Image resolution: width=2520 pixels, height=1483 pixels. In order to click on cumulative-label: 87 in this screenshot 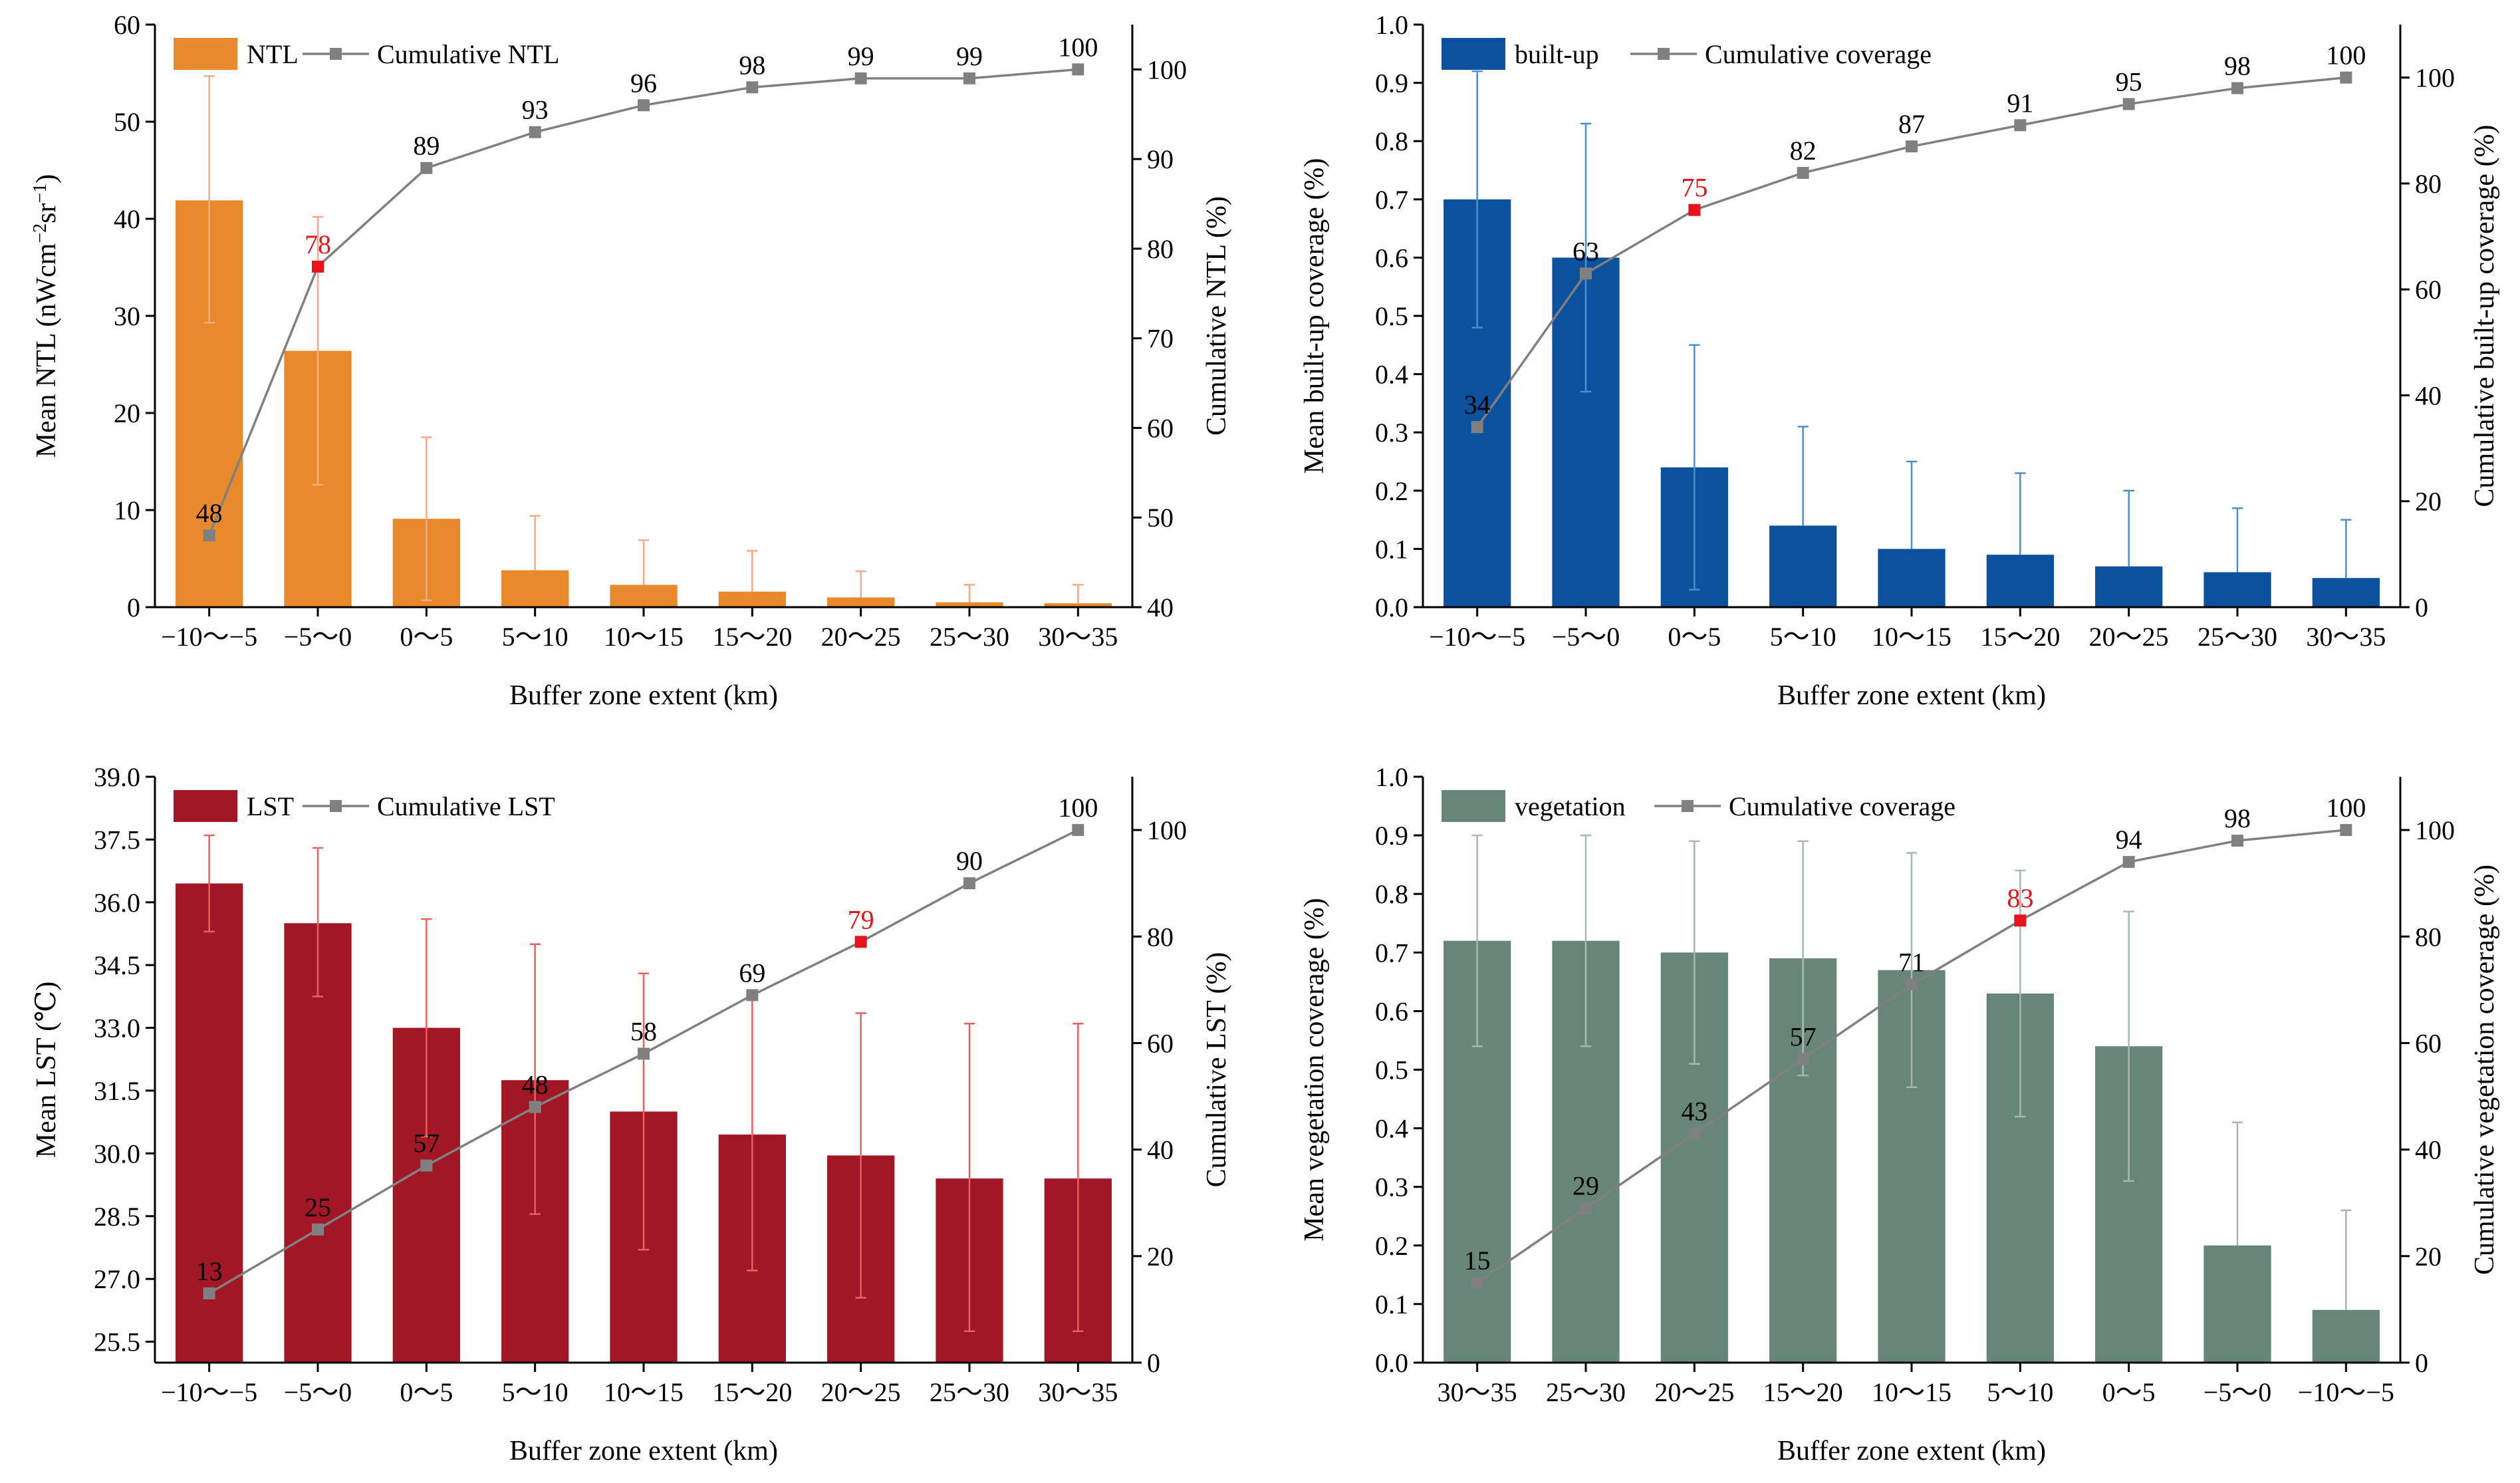, I will do `click(1912, 124)`.